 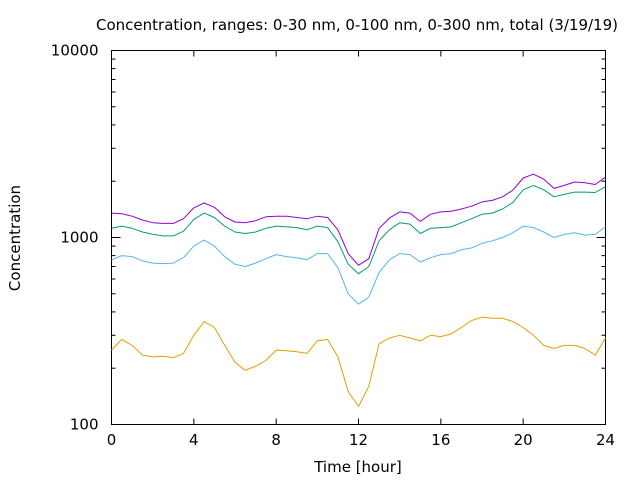 I want to click on x-tick-label-2: 8, so click(x=276, y=440).